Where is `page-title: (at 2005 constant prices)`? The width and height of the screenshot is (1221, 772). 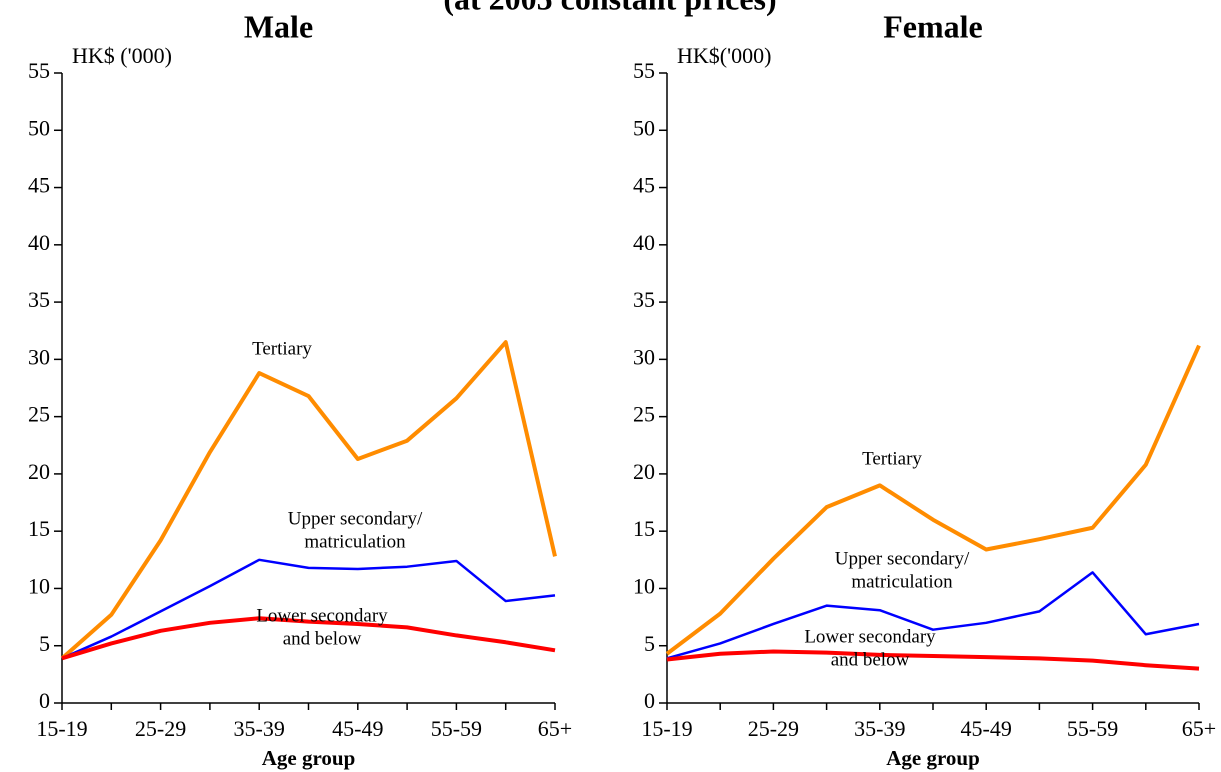 page-title: (at 2005 constant prices) is located at coordinates (609, 8).